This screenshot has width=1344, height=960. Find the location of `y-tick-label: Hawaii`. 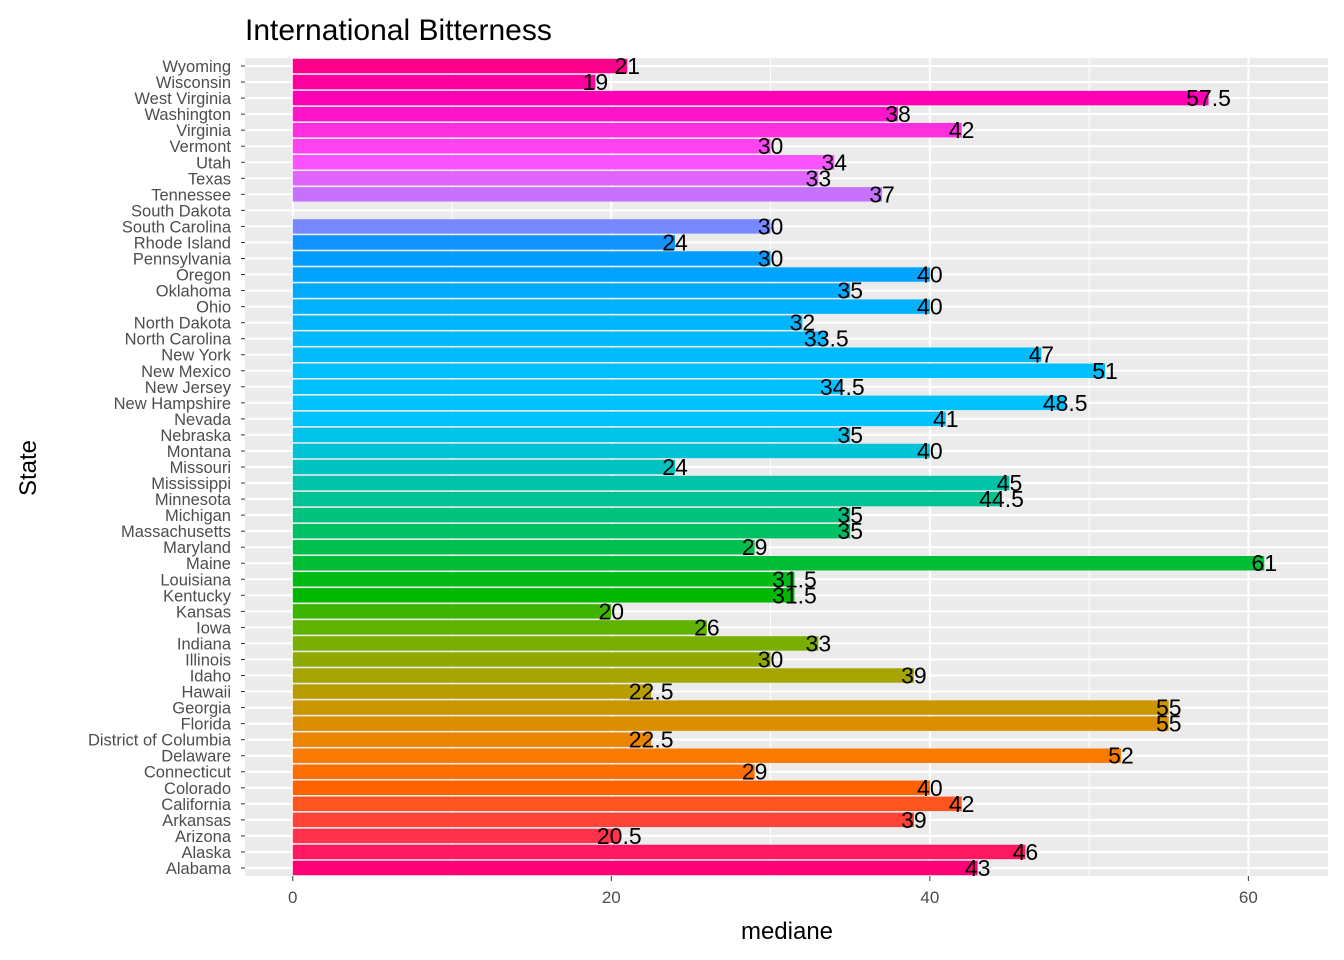

y-tick-label: Hawaii is located at coordinates (206, 693).